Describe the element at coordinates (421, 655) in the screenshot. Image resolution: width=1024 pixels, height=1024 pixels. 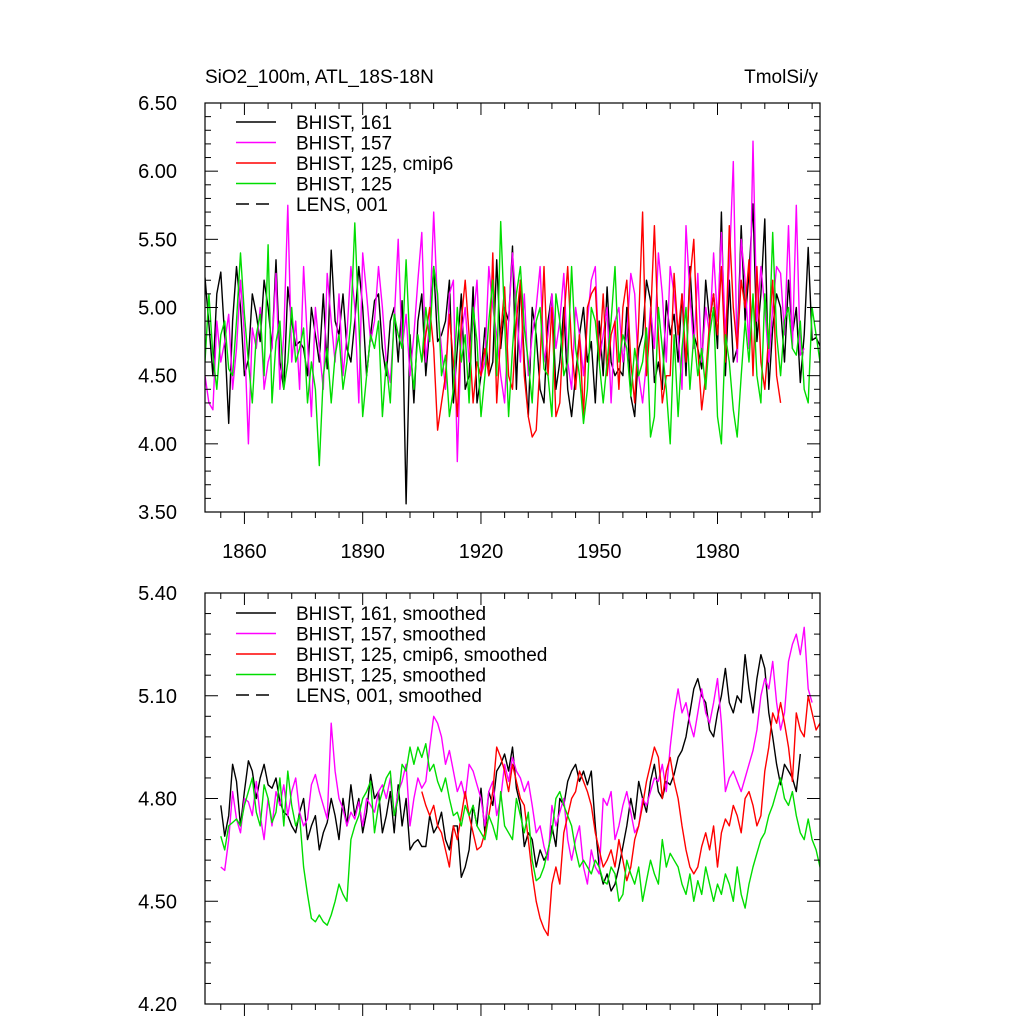
I see `legend-label: BHIST, 125, cmip6, smoothed` at that location.